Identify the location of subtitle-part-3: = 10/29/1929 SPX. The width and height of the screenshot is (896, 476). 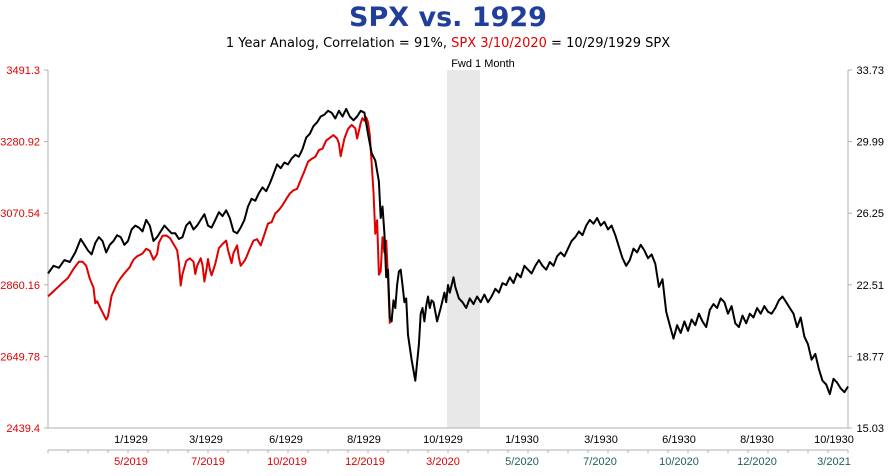
(608, 43).